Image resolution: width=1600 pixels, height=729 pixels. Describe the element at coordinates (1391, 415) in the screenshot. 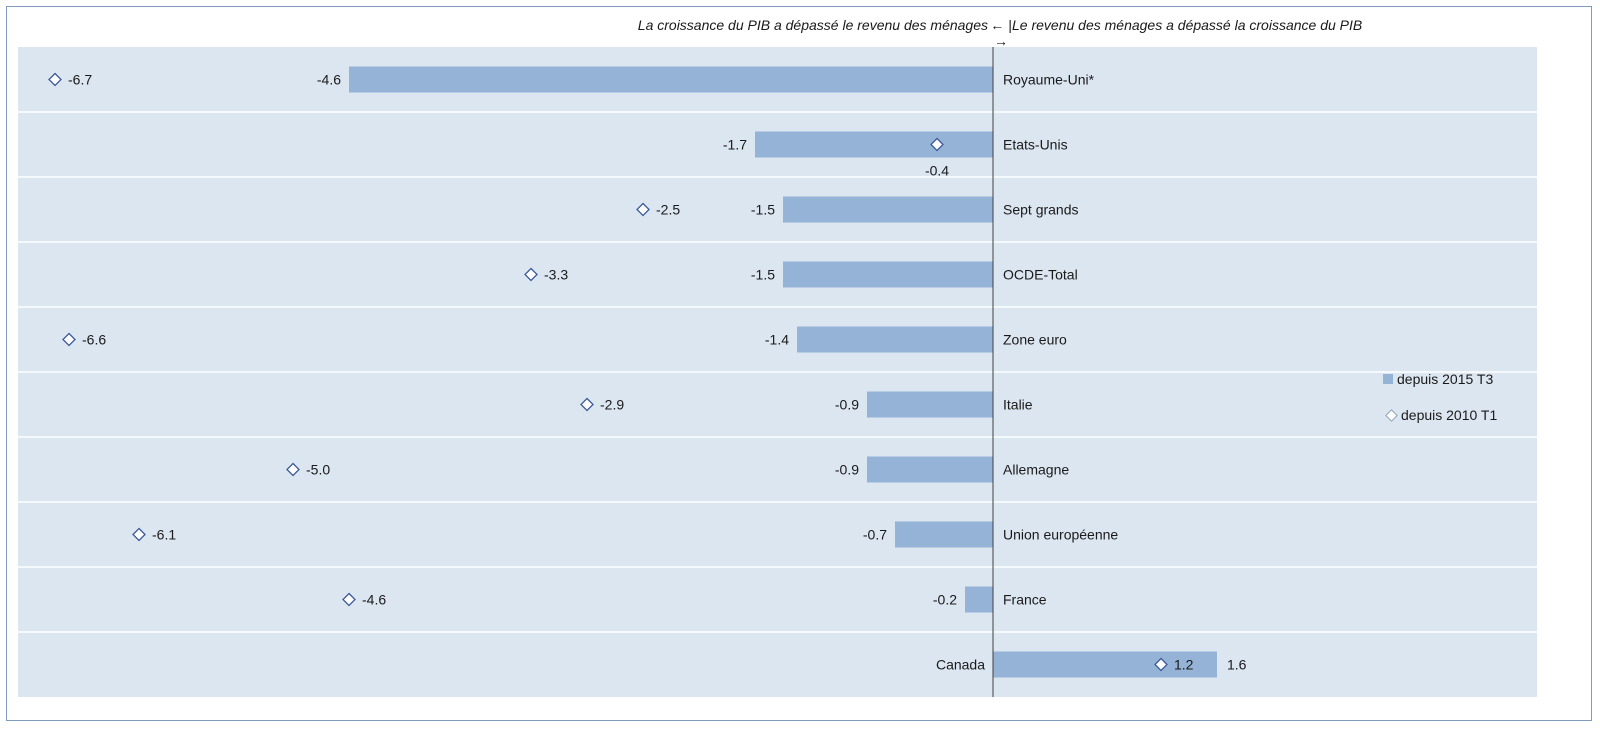

I see `legend-diamond-icon` at that location.